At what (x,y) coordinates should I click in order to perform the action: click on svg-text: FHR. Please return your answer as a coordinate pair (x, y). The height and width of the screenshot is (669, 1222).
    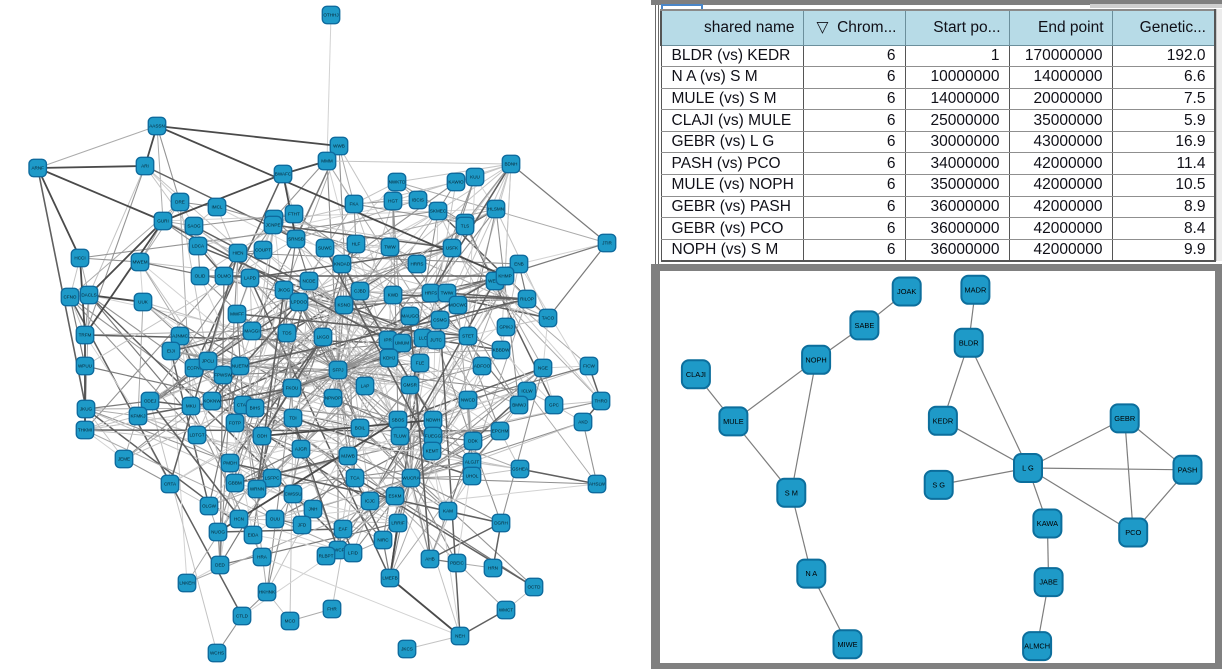
    Looking at the image, I should click on (332, 609).